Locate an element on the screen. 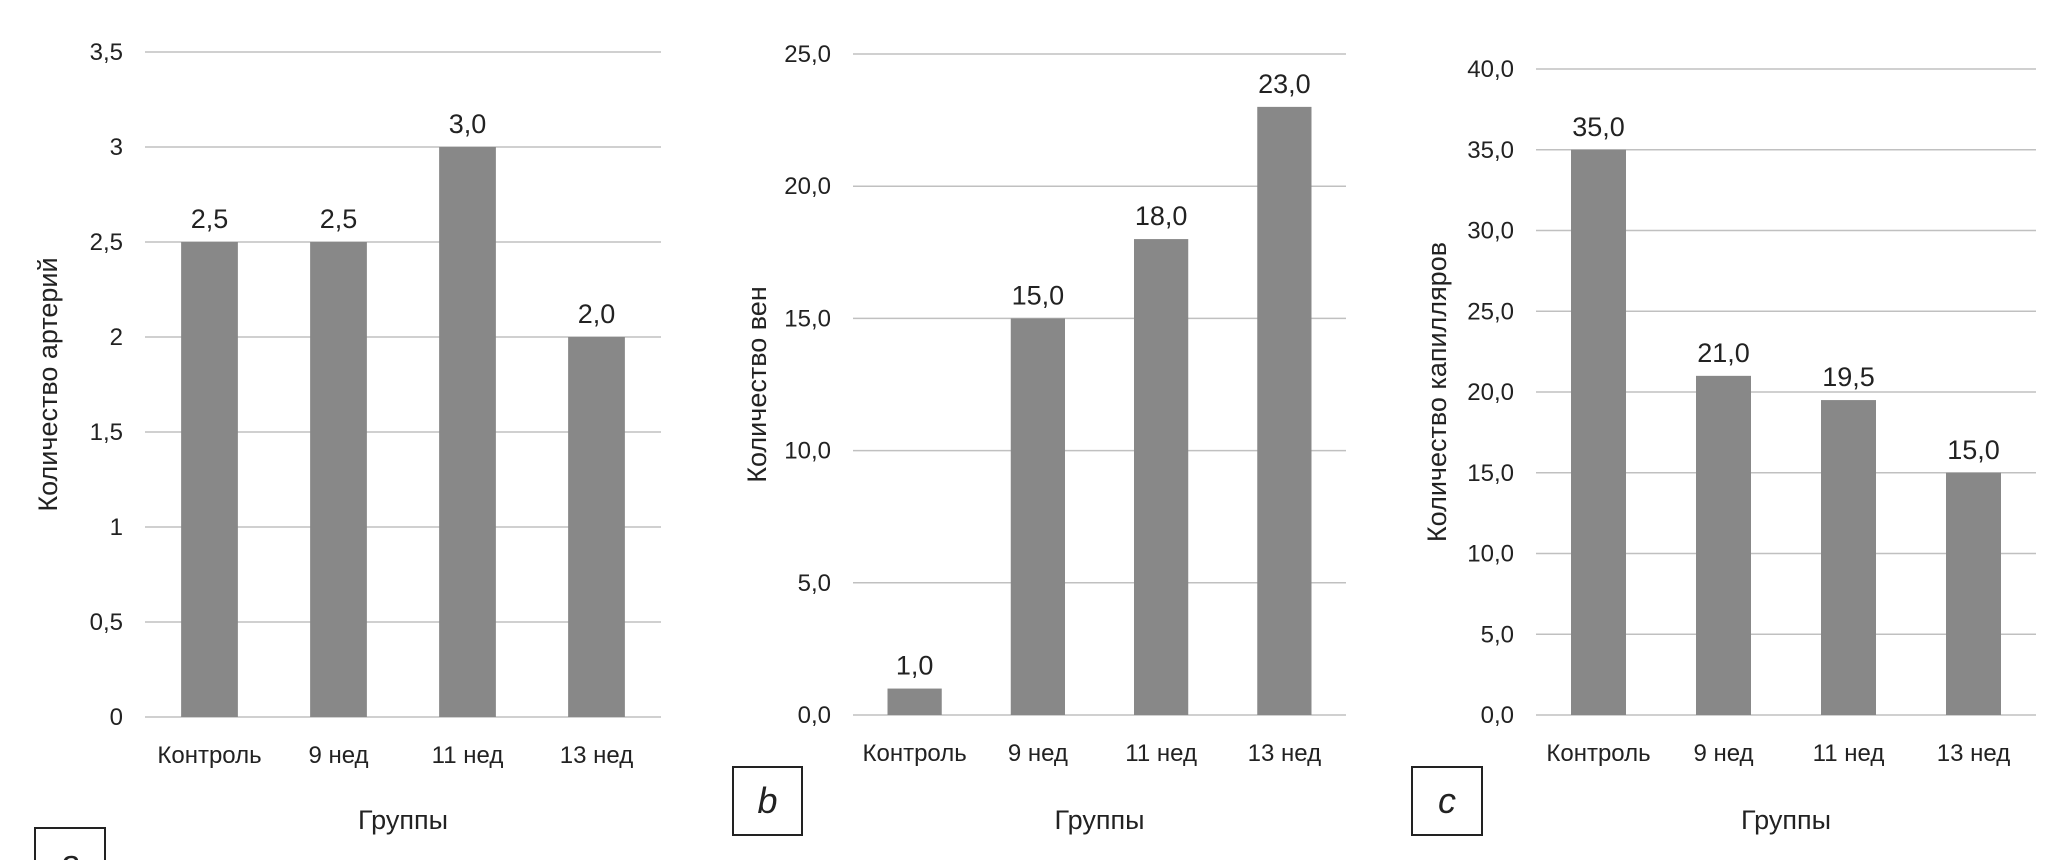 This screenshot has width=2053, height=860. data-label: 19,5 is located at coordinates (1848, 377).